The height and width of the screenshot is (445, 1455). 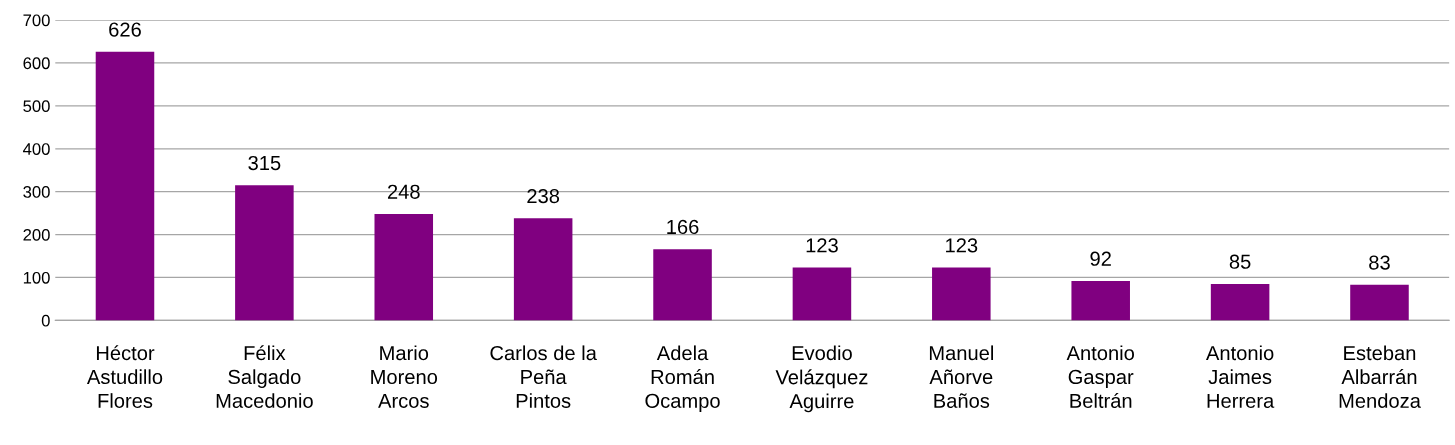 I want to click on y-tick-label: 300, so click(x=36, y=192).